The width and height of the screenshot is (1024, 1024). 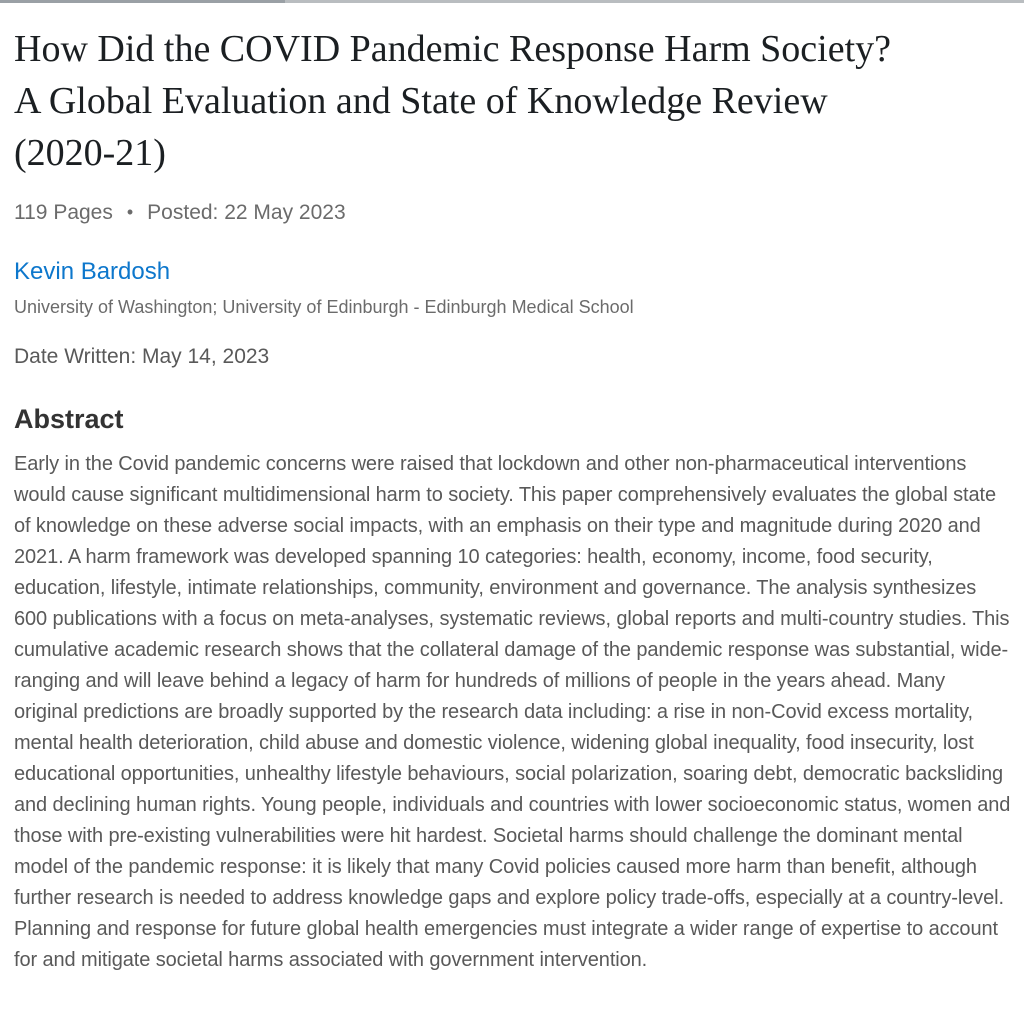 I want to click on paper-meta-row: 119 Pages • Posted: 22 May 2023, so click(x=514, y=212).